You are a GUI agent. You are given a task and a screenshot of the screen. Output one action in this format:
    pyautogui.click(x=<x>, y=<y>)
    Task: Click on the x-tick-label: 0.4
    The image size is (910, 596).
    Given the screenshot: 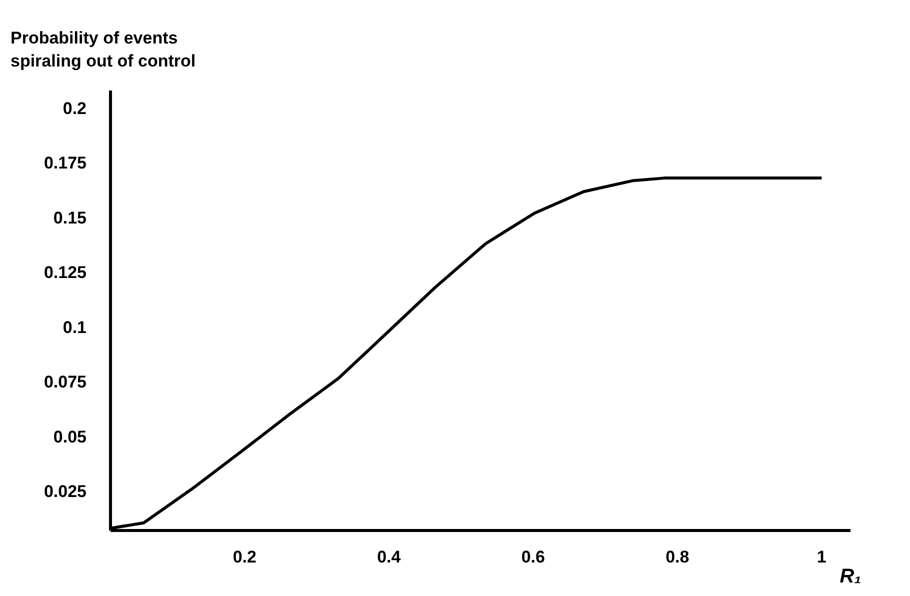 What is the action you would take?
    pyautogui.click(x=389, y=557)
    